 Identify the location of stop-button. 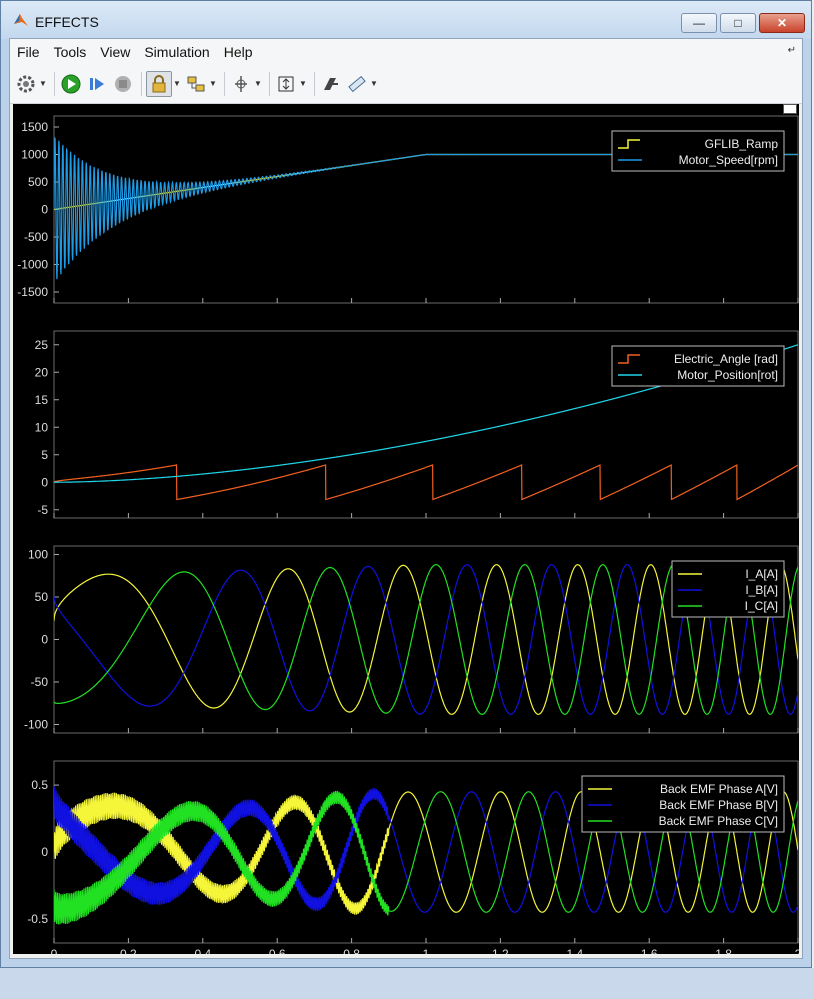
(123, 84).